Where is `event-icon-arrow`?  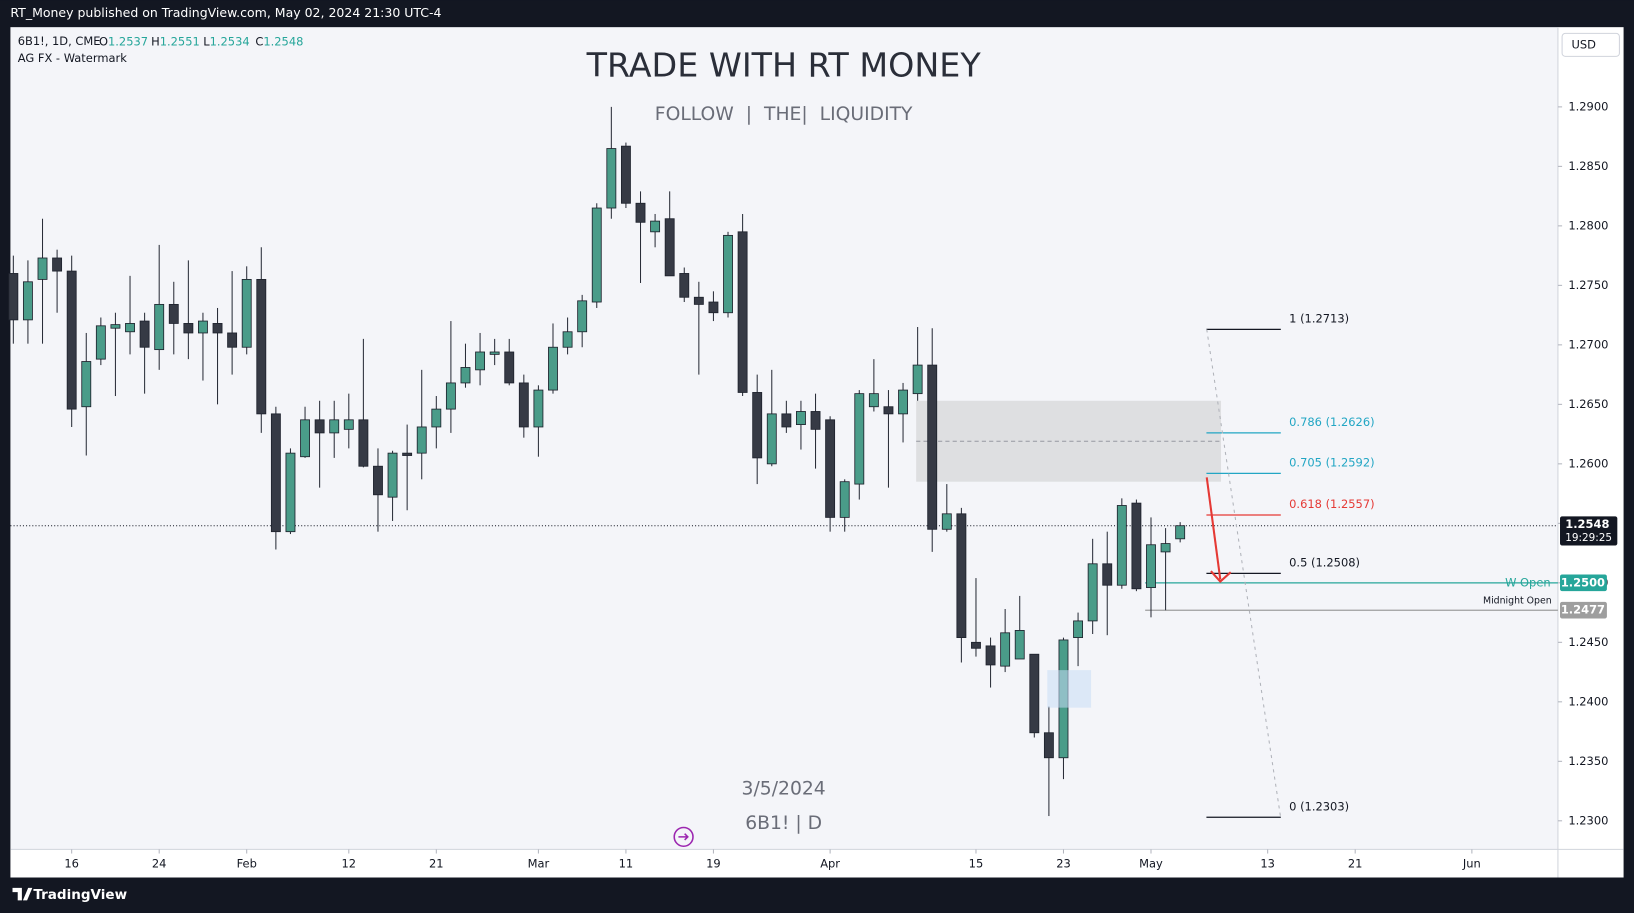
event-icon-arrow is located at coordinates (683, 837).